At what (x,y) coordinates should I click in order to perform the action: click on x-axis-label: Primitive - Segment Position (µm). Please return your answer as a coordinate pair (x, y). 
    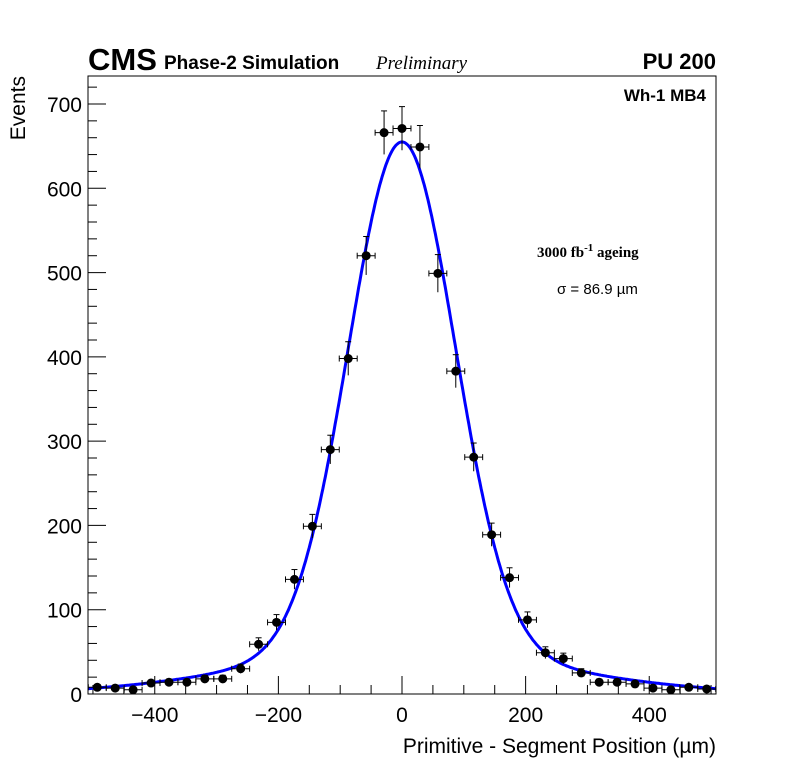
    Looking at the image, I should click on (559, 746).